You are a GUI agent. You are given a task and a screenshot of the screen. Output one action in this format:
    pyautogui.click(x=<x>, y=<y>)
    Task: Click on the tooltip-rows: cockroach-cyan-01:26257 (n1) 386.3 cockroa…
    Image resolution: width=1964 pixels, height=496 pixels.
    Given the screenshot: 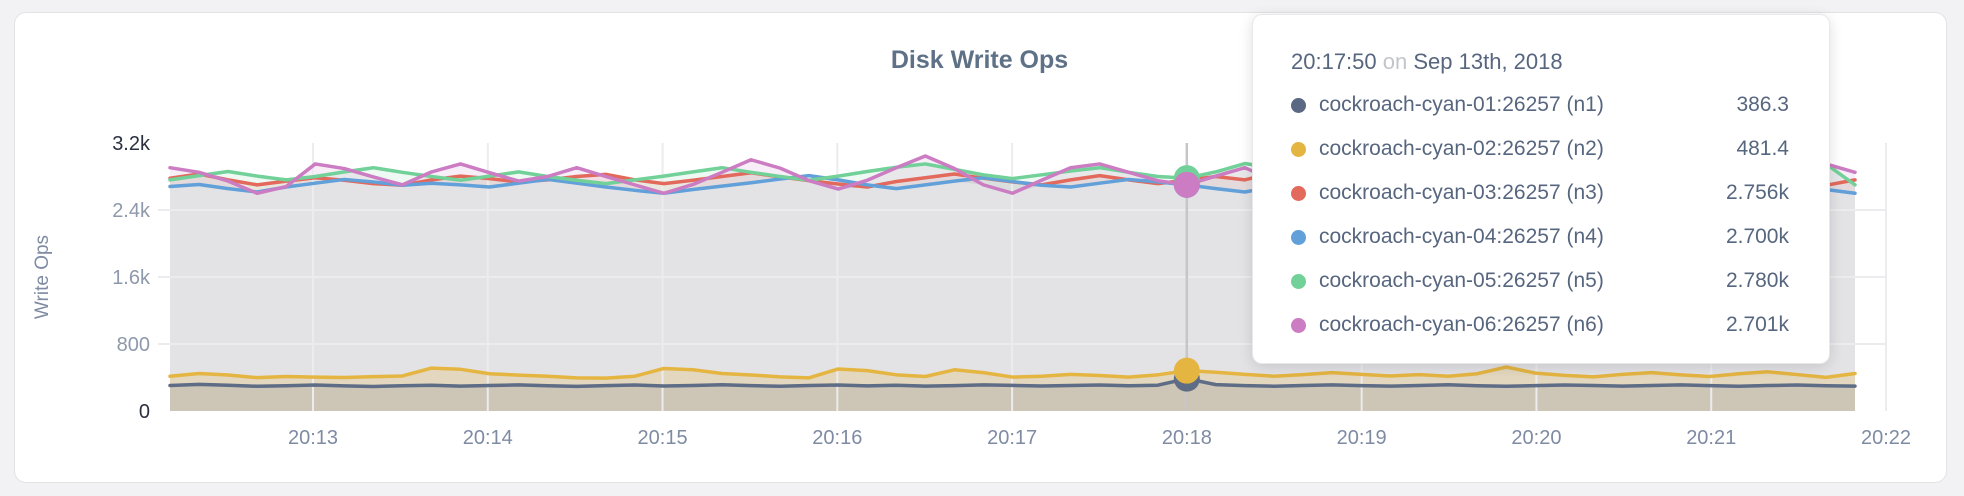 What is the action you would take?
    pyautogui.click(x=1540, y=215)
    